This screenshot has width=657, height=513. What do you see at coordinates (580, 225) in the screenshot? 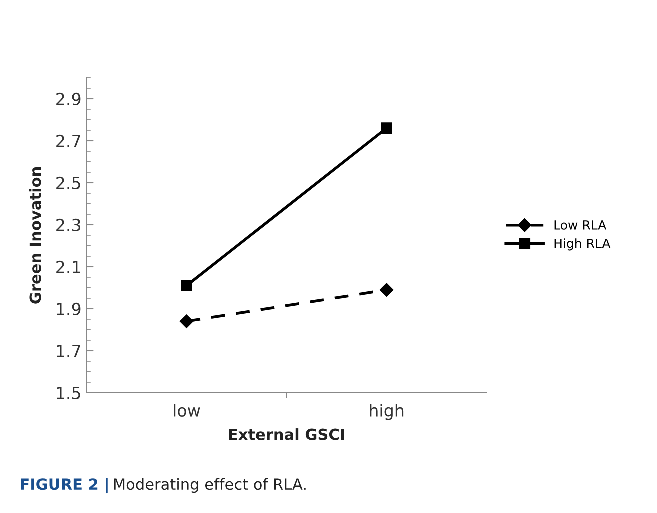
I see `legend-label: Low RLA` at bounding box center [580, 225].